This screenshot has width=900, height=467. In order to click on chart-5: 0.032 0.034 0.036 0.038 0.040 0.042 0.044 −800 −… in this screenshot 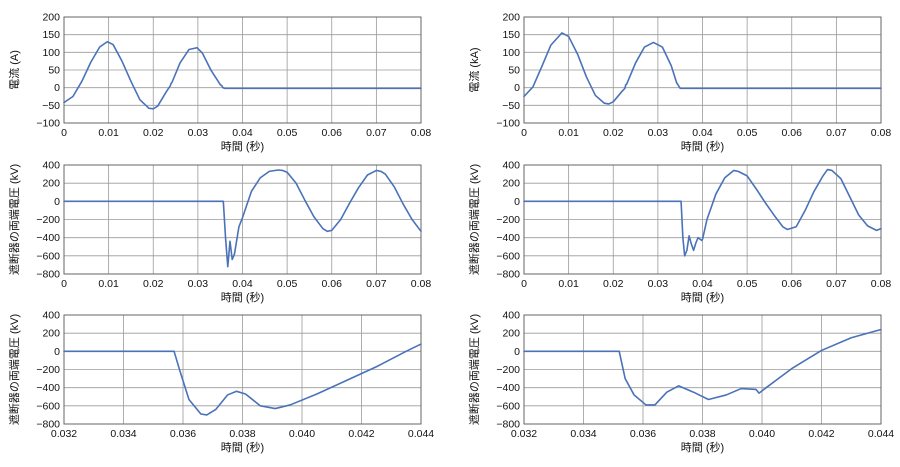, I will do `click(220, 382)`.